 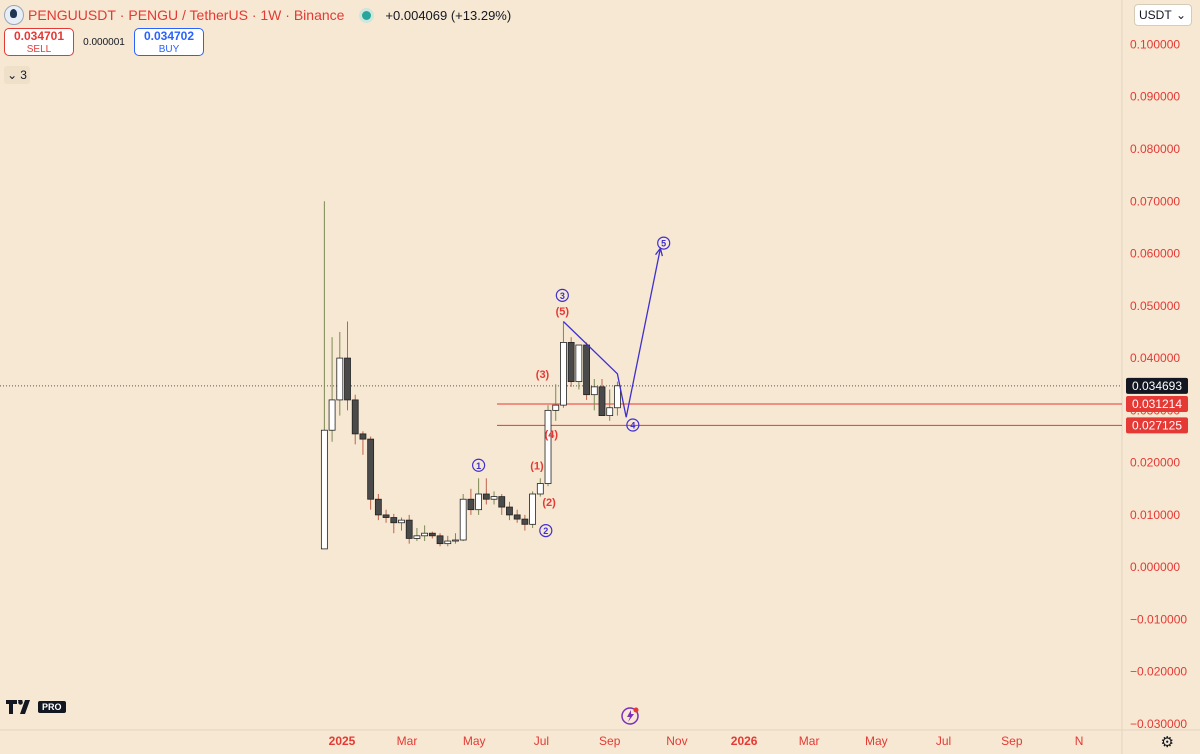 I want to click on y-tick-label: −0.020000, so click(x=1158, y=672).